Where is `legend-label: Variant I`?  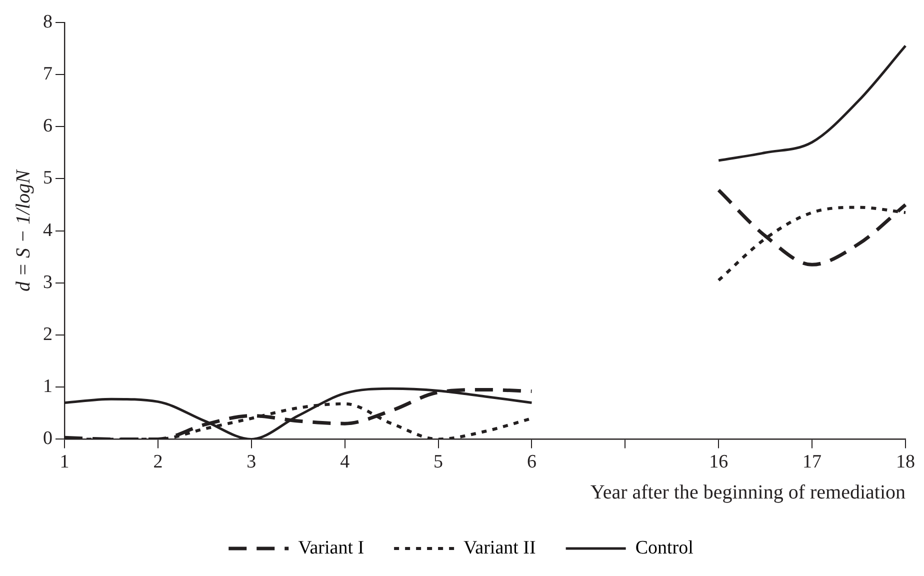
legend-label: Variant I is located at coordinates (331, 547).